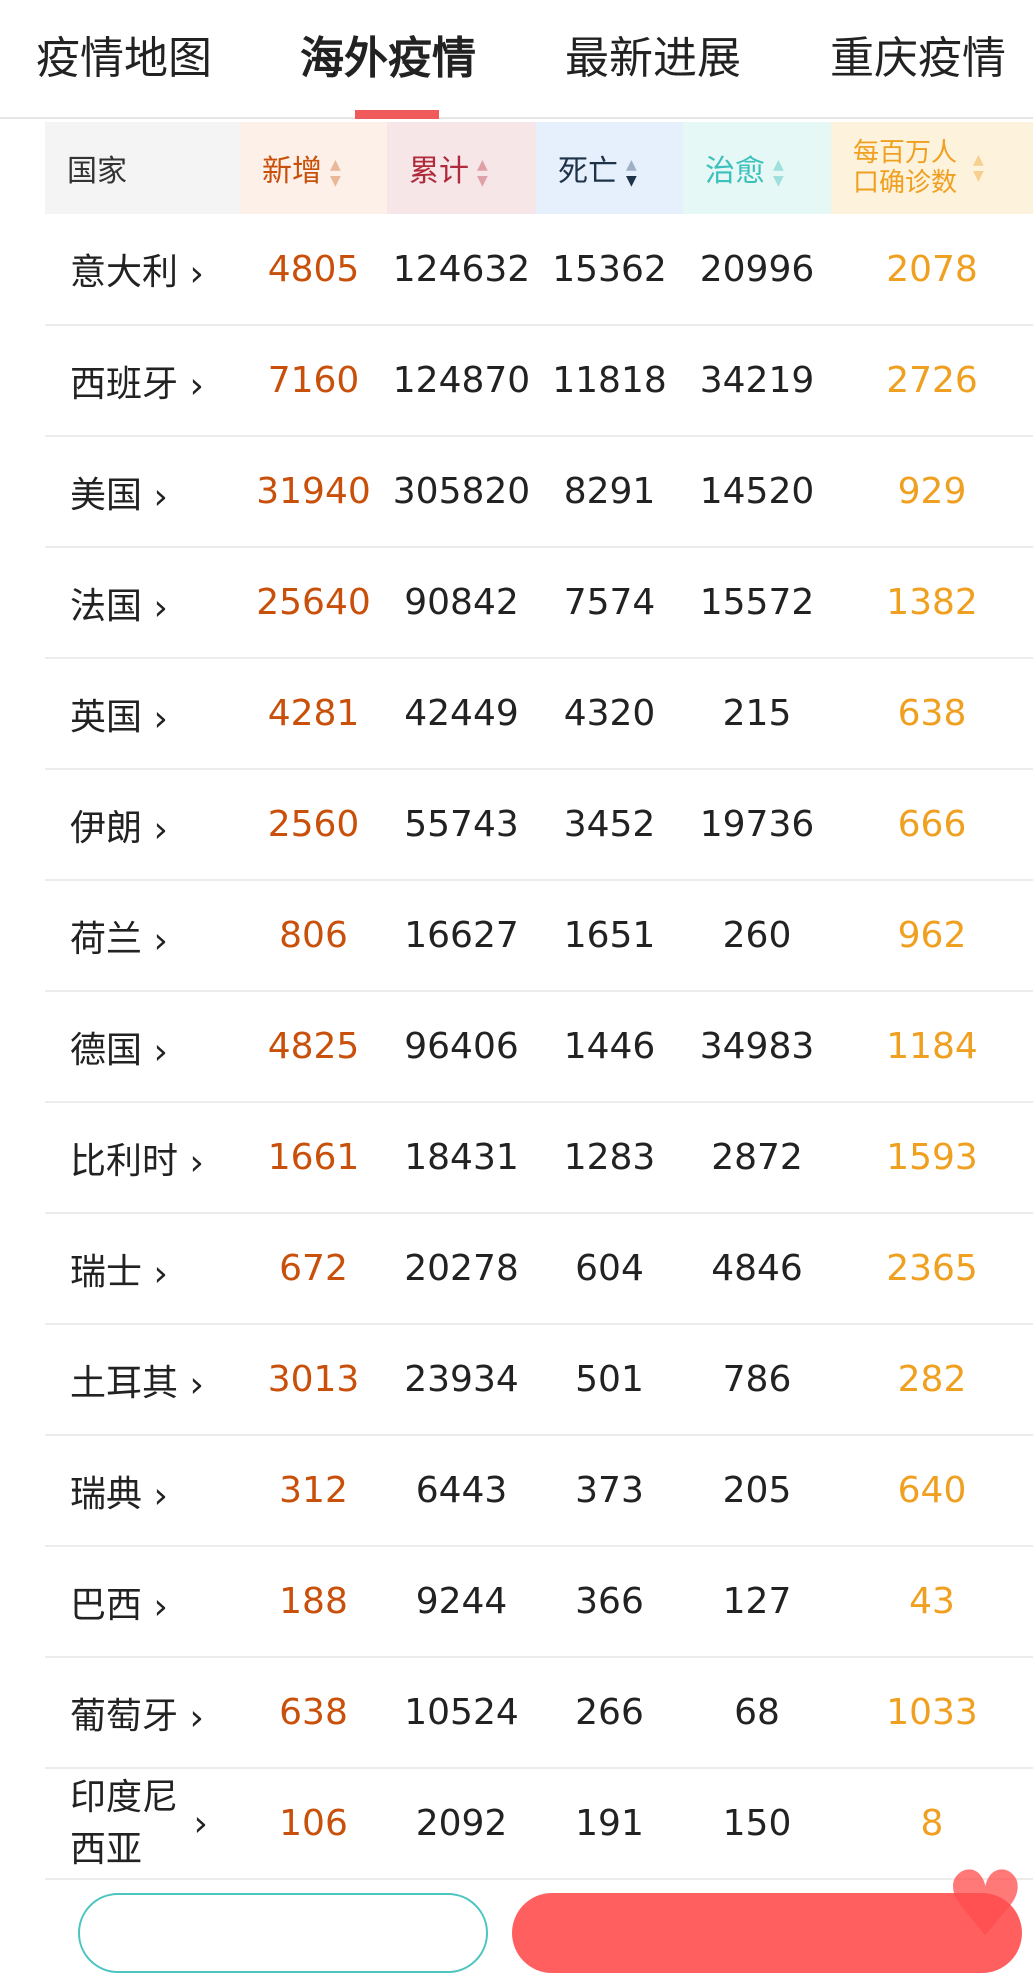 The height and width of the screenshot is (1973, 1033). Describe the element at coordinates (932, 1490) in the screenshot. I see `per-million-cell-text: 640` at that location.